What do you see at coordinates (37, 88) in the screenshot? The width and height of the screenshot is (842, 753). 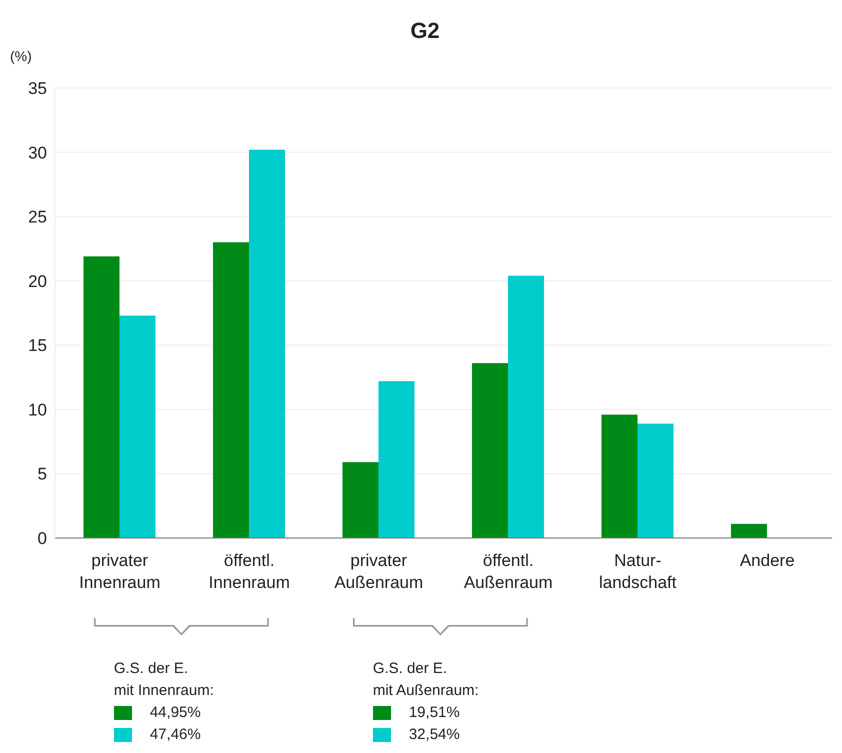 I see `y-tick-label: 35` at bounding box center [37, 88].